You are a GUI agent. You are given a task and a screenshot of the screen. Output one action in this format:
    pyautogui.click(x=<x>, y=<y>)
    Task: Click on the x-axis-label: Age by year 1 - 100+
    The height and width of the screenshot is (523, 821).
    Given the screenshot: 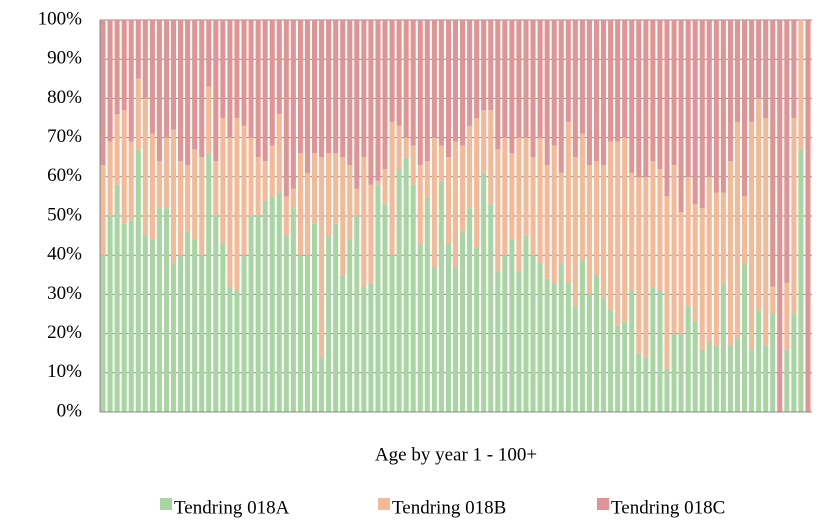 What is the action you would take?
    pyautogui.click(x=456, y=454)
    